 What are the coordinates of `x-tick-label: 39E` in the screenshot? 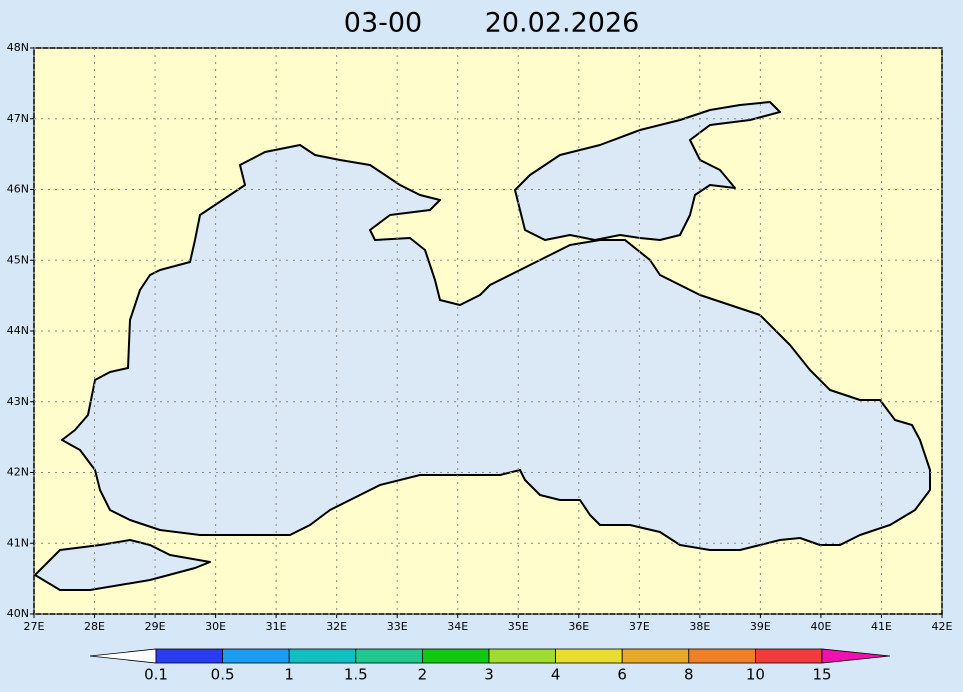 It's located at (760, 626).